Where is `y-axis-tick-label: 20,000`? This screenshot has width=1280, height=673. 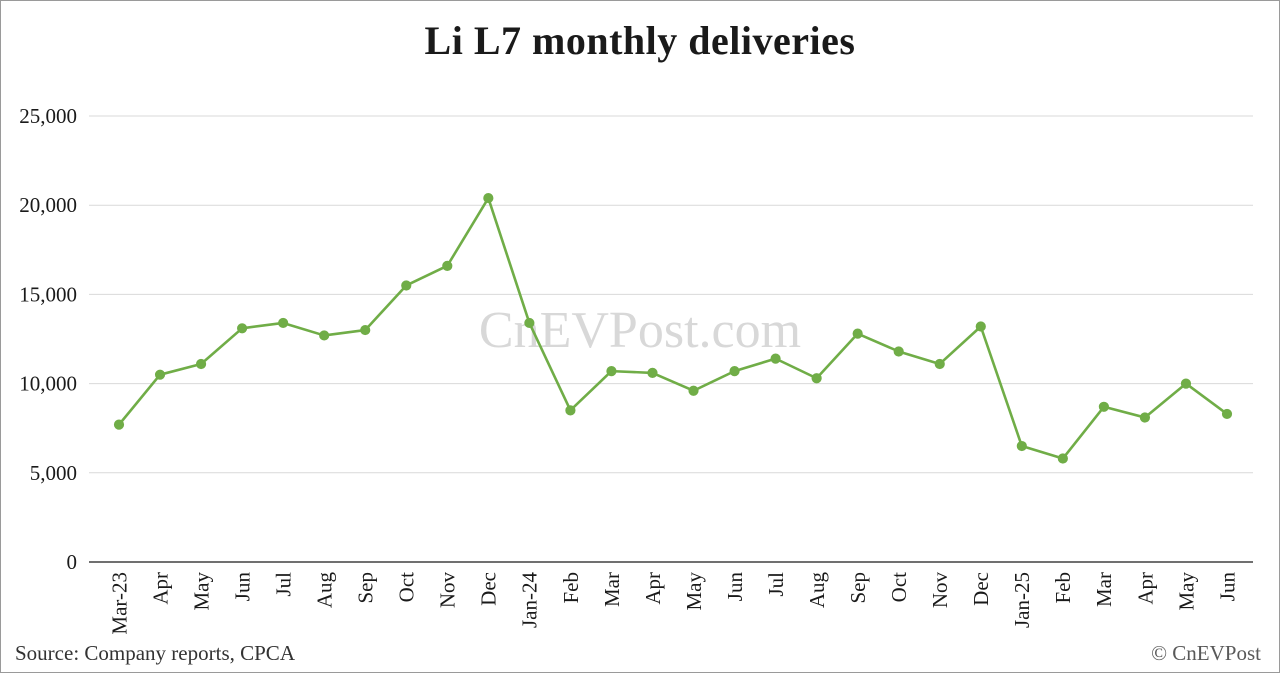
y-axis-tick-label: 20,000 is located at coordinates (48, 205).